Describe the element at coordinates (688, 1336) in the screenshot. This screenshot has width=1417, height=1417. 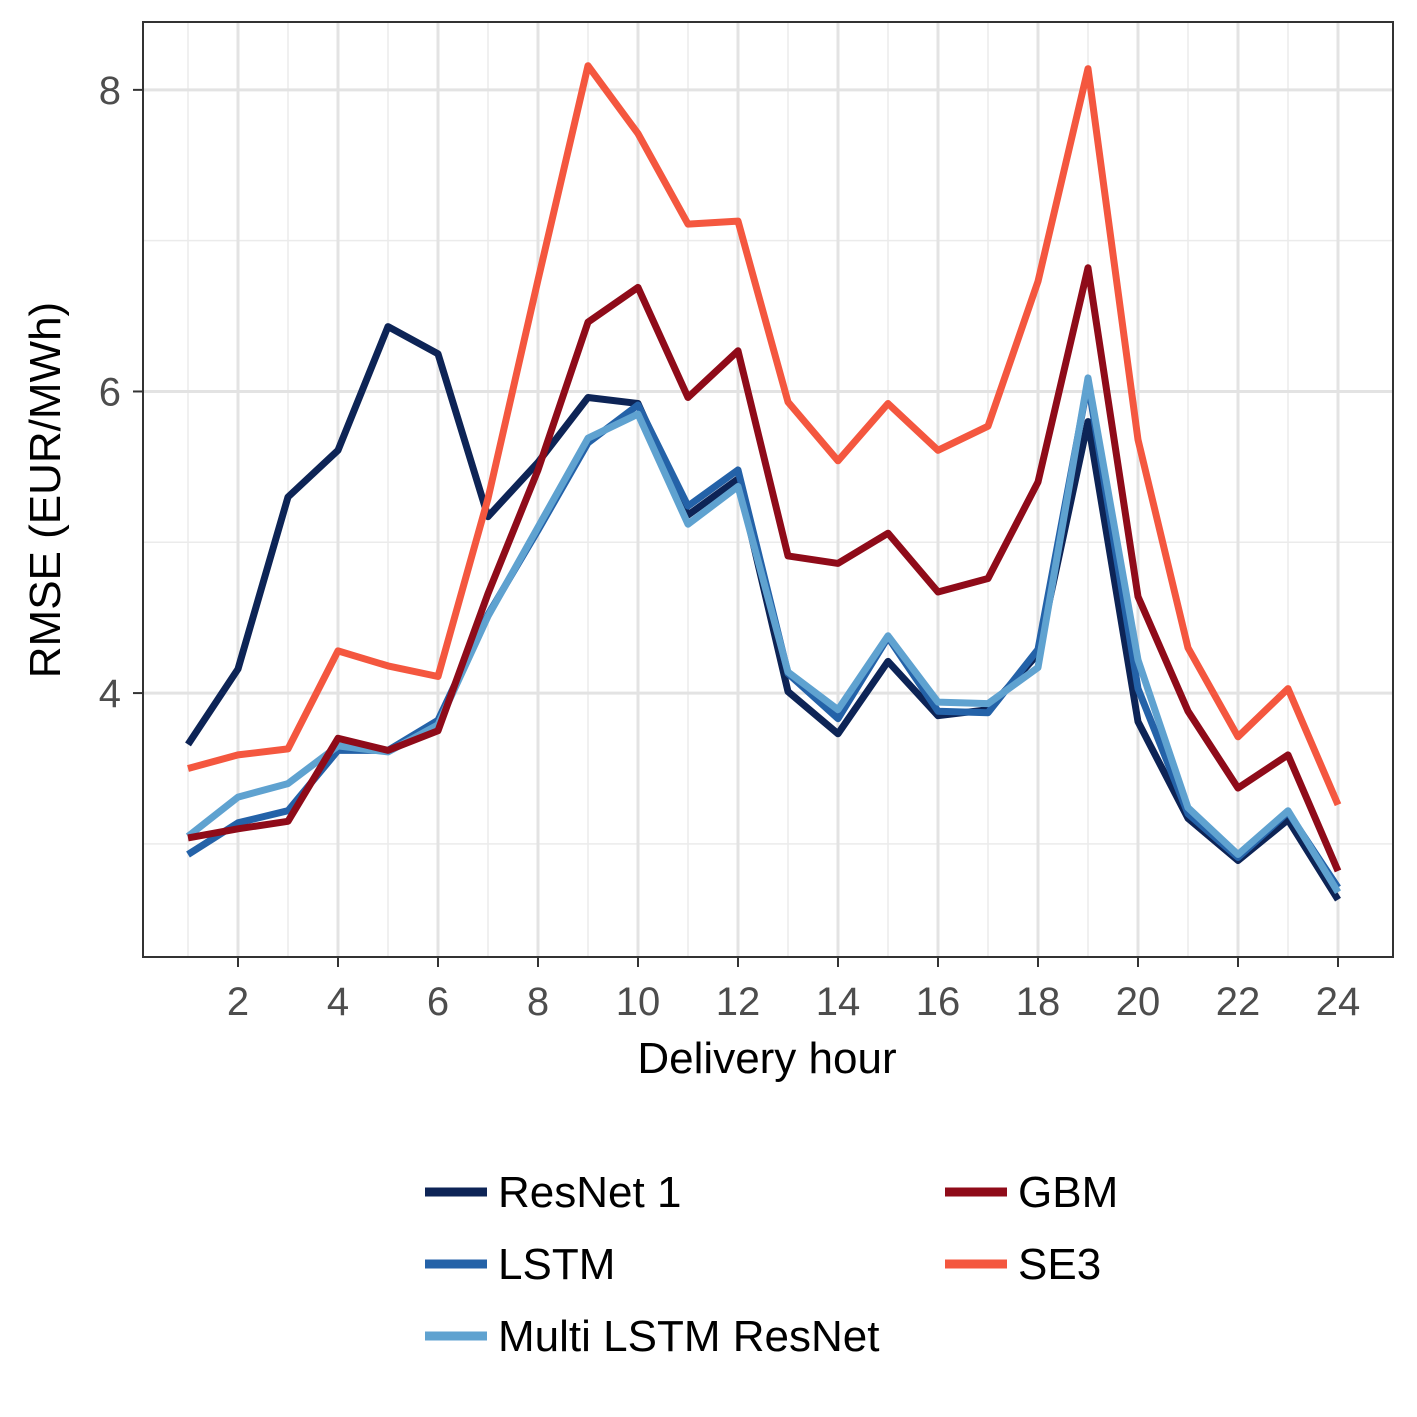
I see `legend-label: Multi LSTM ResNet` at that location.